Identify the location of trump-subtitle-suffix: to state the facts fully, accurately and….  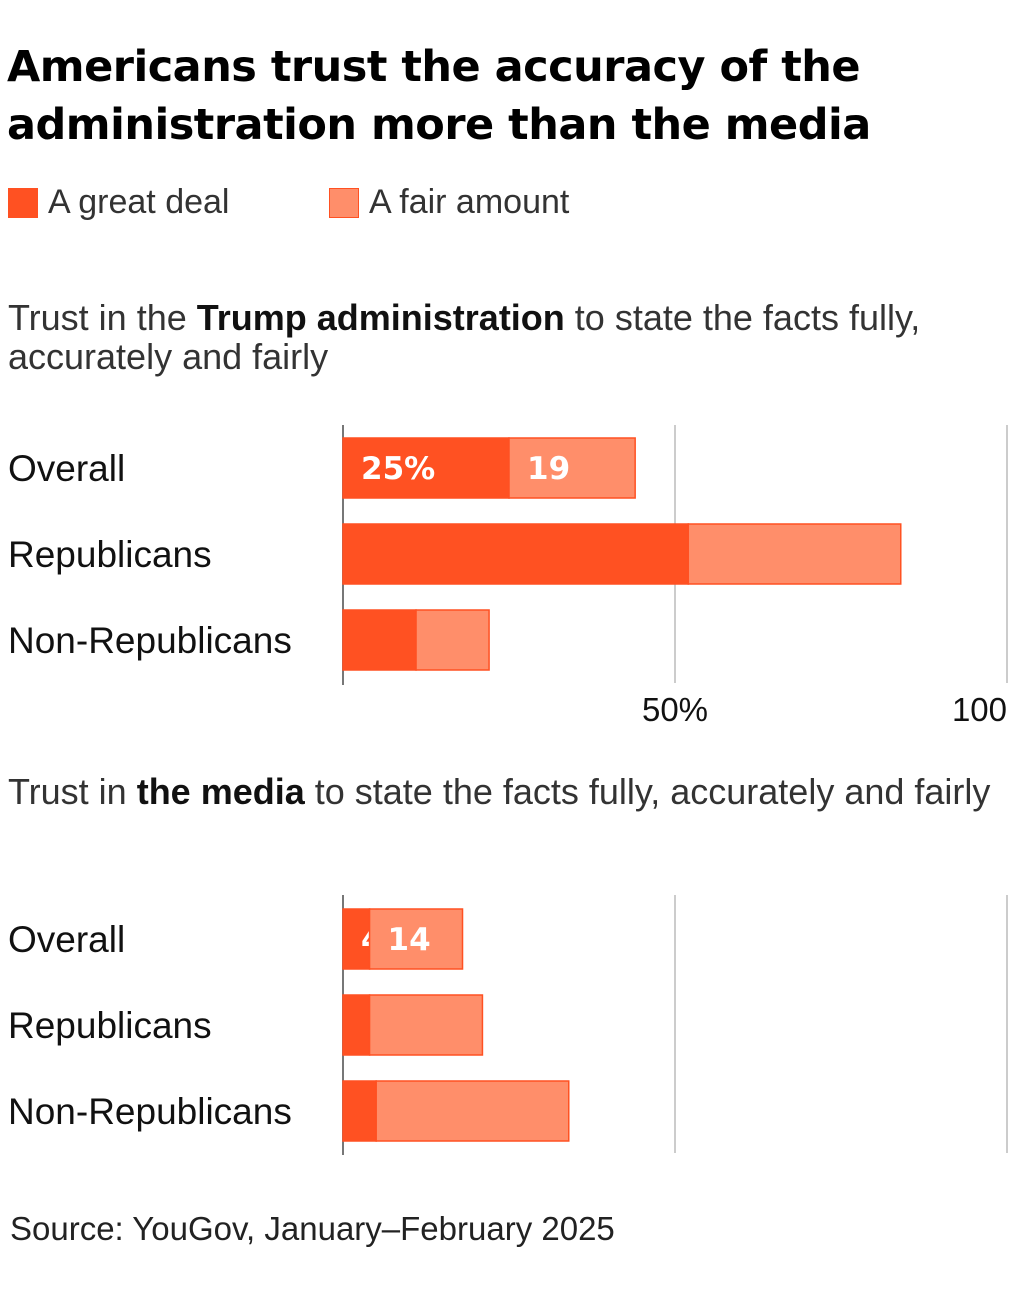
(464, 337).